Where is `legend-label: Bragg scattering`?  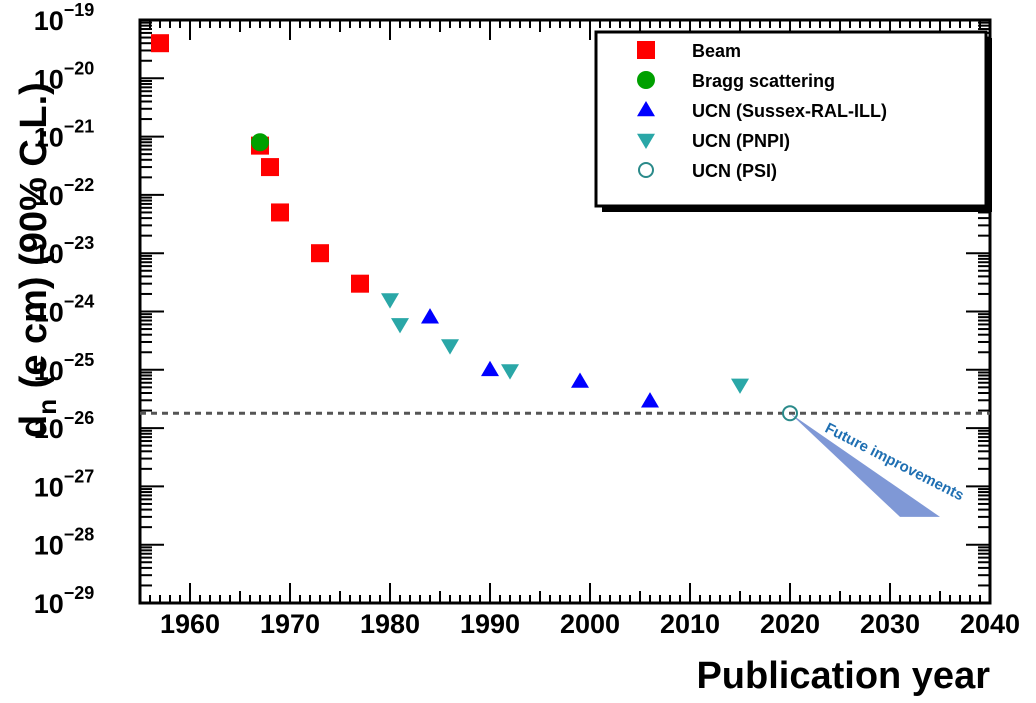
legend-label: Bragg scattering is located at coordinates (763, 81).